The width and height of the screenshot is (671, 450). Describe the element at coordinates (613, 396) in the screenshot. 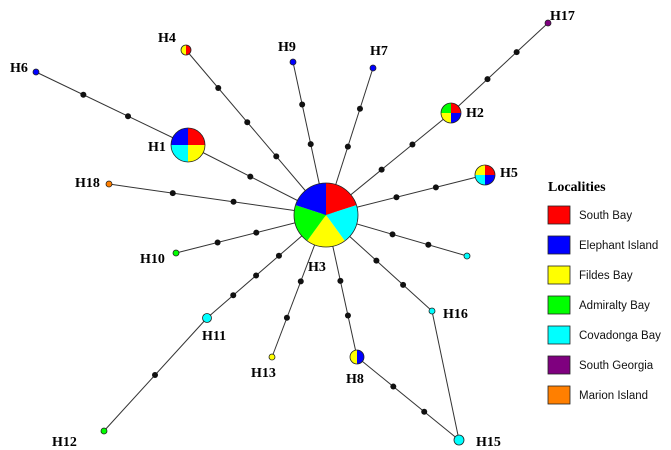

I see `legend-label: Marion Island` at that location.